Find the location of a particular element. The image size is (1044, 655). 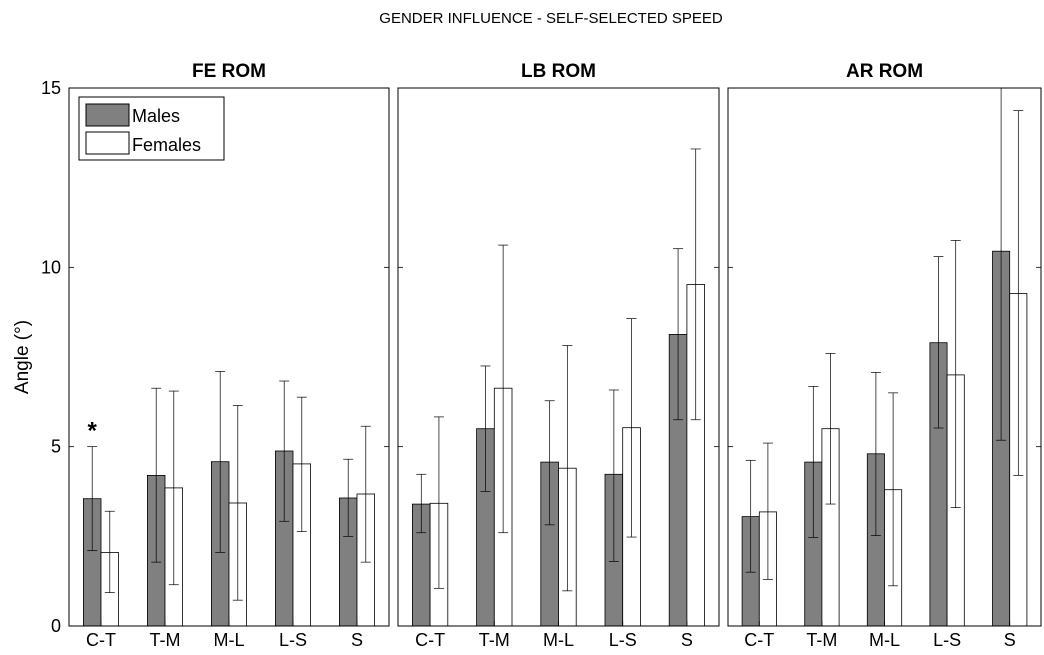

panel-title: AR ROM is located at coordinates (884, 71).